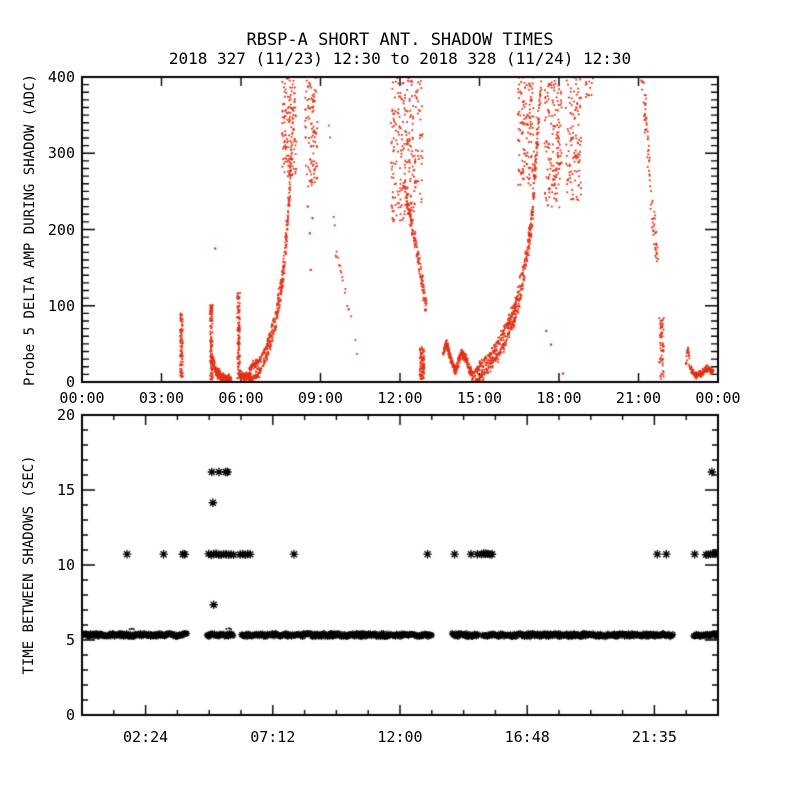 This screenshot has width=800, height=800. What do you see at coordinates (61, 77) in the screenshot?
I see `top-y-tick-label: 400` at bounding box center [61, 77].